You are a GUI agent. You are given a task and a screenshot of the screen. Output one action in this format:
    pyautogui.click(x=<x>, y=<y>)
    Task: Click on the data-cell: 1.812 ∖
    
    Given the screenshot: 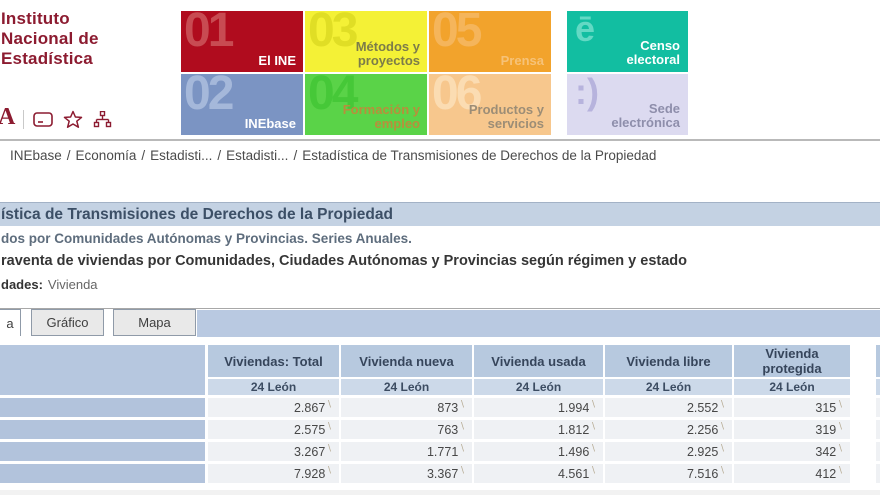 What is the action you would take?
    pyautogui.click(x=538, y=429)
    